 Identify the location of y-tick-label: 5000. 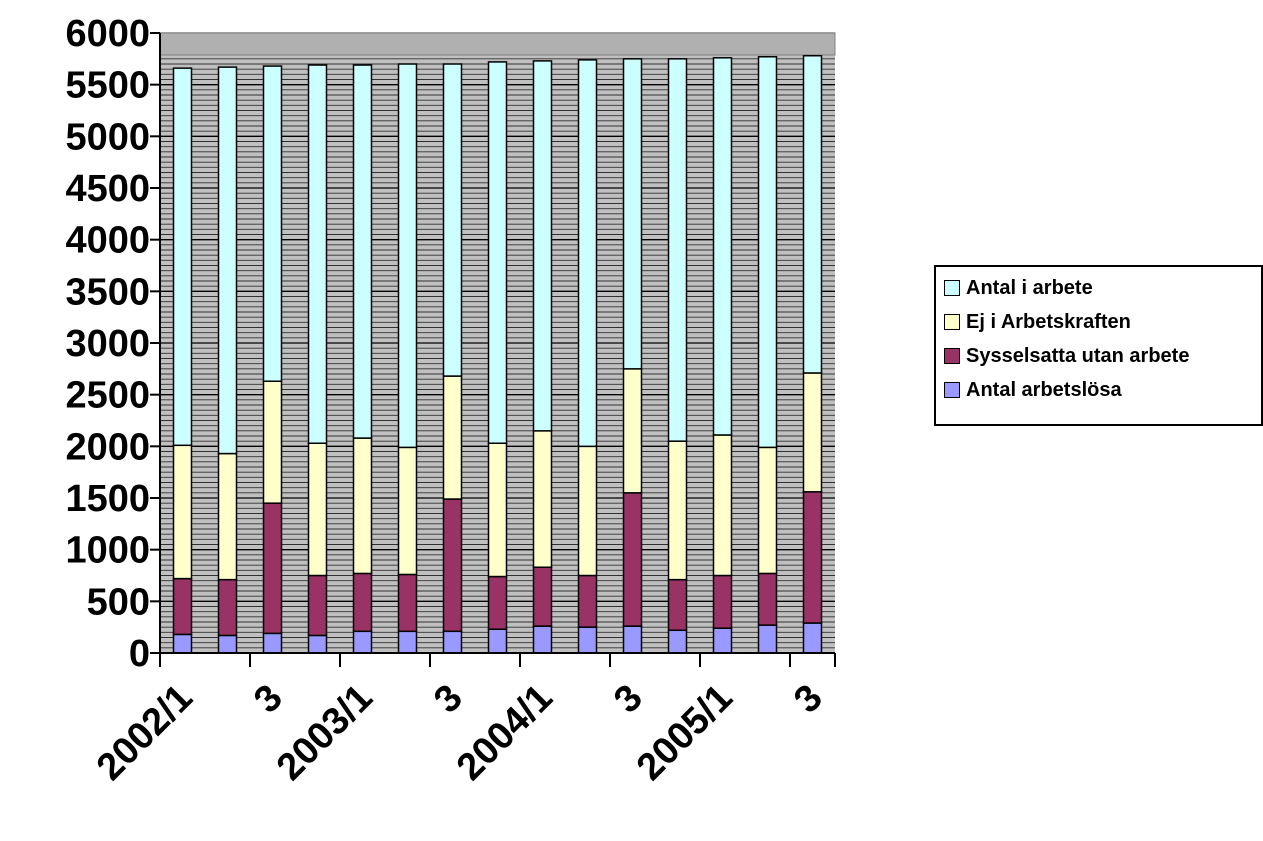
(107, 137).